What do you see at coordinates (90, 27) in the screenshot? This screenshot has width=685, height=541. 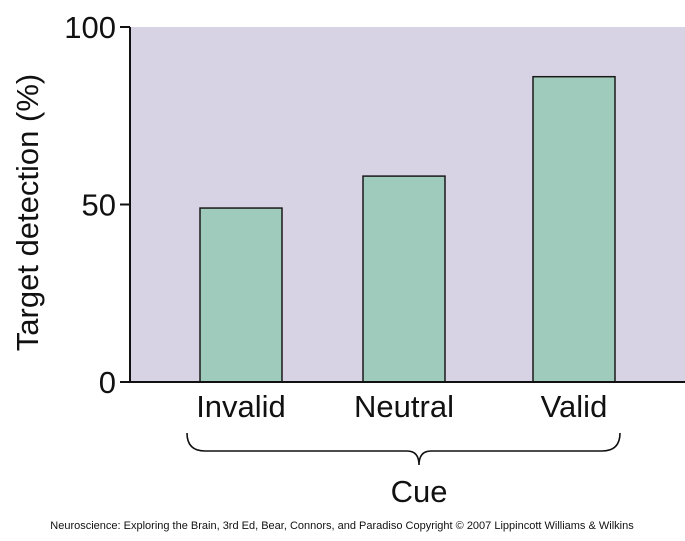 I see `y-tick-label: 100` at bounding box center [90, 27].